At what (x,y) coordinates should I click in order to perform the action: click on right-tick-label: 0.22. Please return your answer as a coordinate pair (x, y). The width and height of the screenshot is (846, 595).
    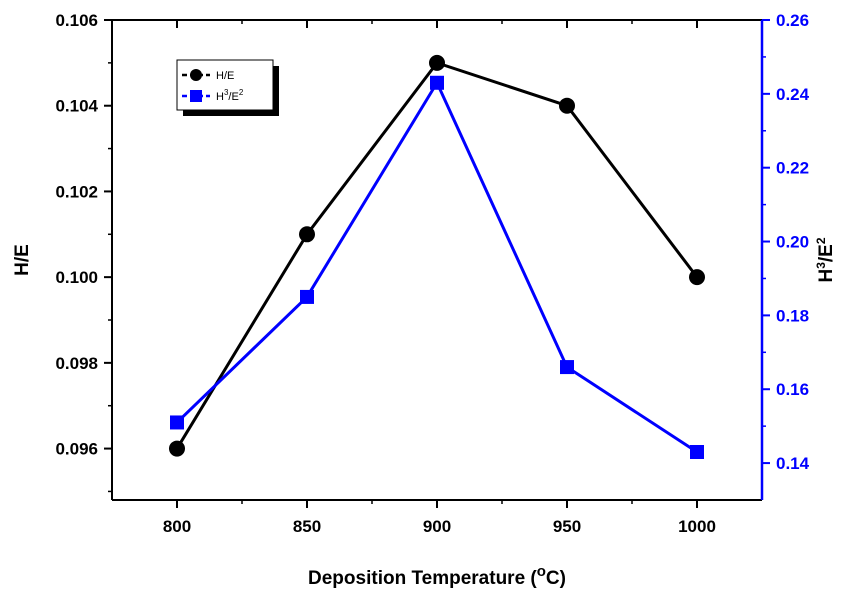
    Looking at the image, I should click on (792, 168).